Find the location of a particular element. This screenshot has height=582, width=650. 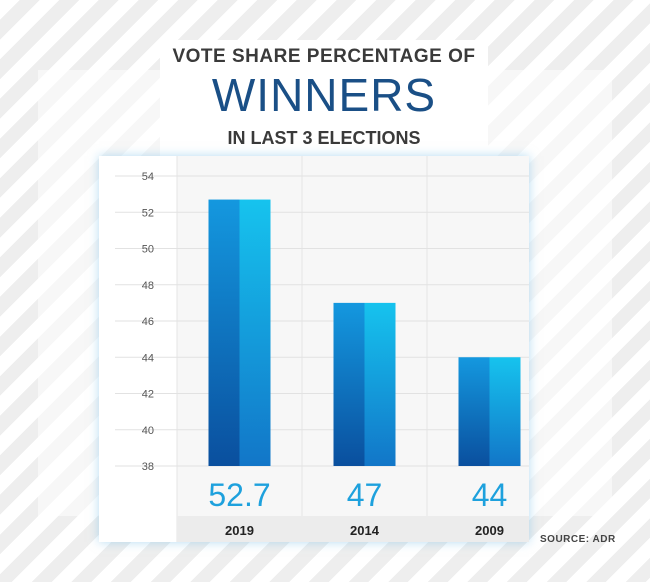

y-tick-label: 54 is located at coordinates (148, 177).